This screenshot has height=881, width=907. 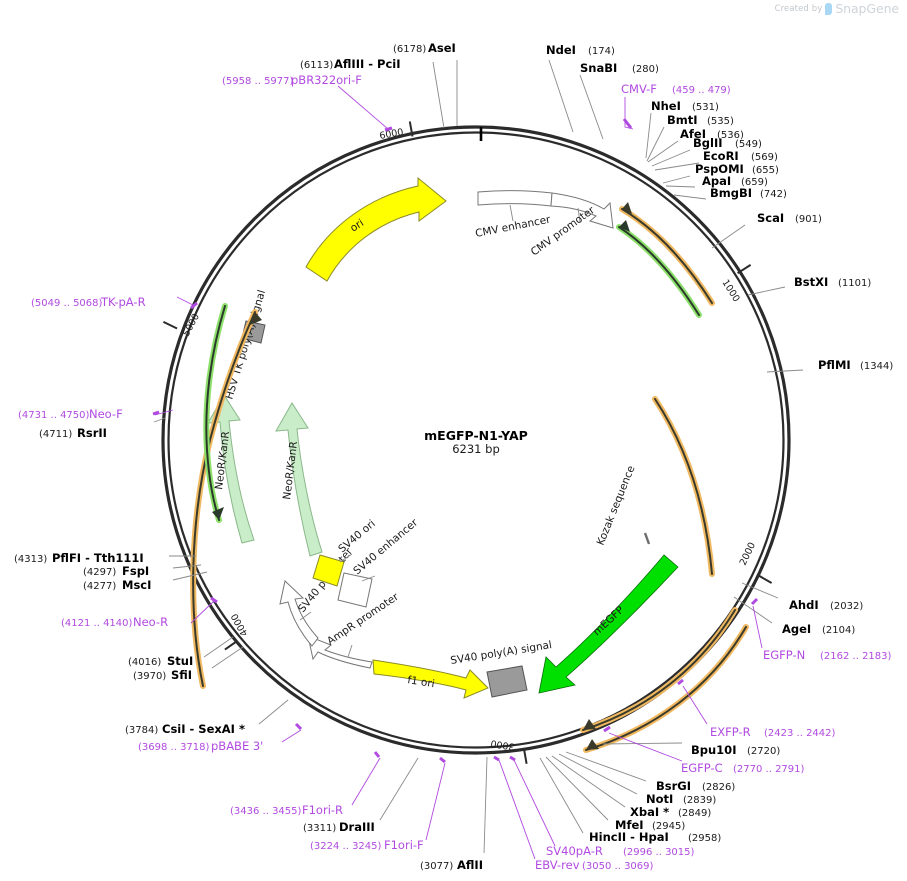 I want to click on enzyme-name: EcoRI, so click(x=721, y=156).